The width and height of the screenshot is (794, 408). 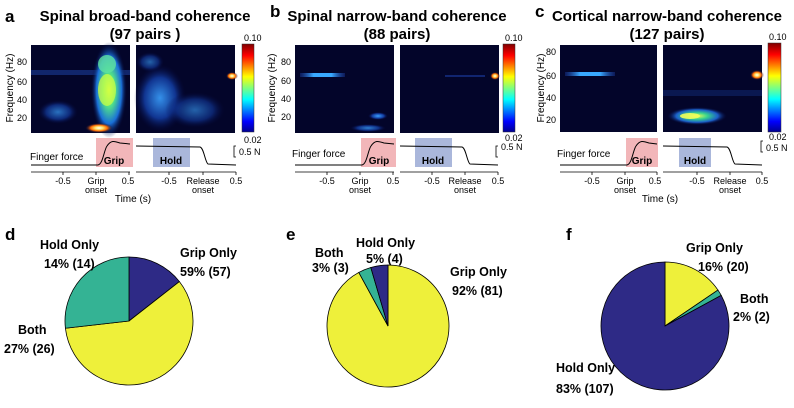 What do you see at coordinates (569, 234) in the screenshot?
I see `panel-f-letter: f` at bounding box center [569, 234].